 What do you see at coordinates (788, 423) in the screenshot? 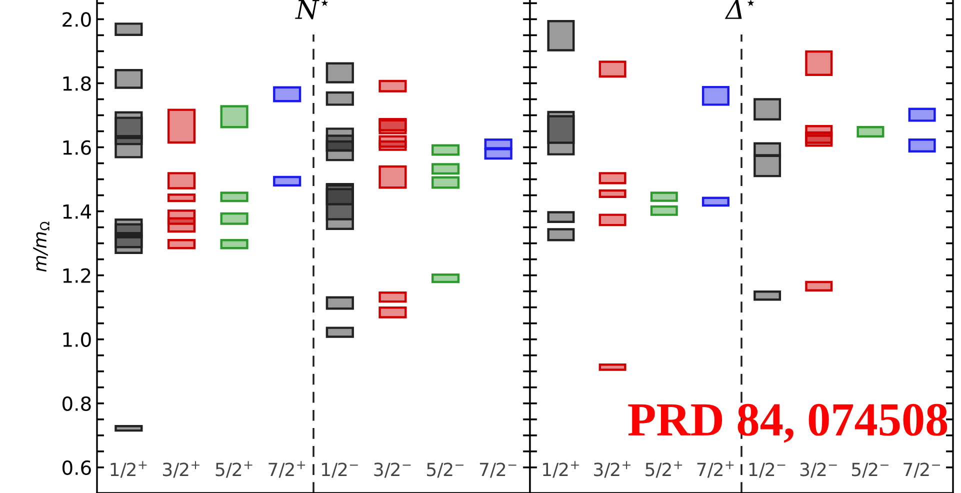
I see `annotation: PRD 84, 074508` at bounding box center [788, 423].